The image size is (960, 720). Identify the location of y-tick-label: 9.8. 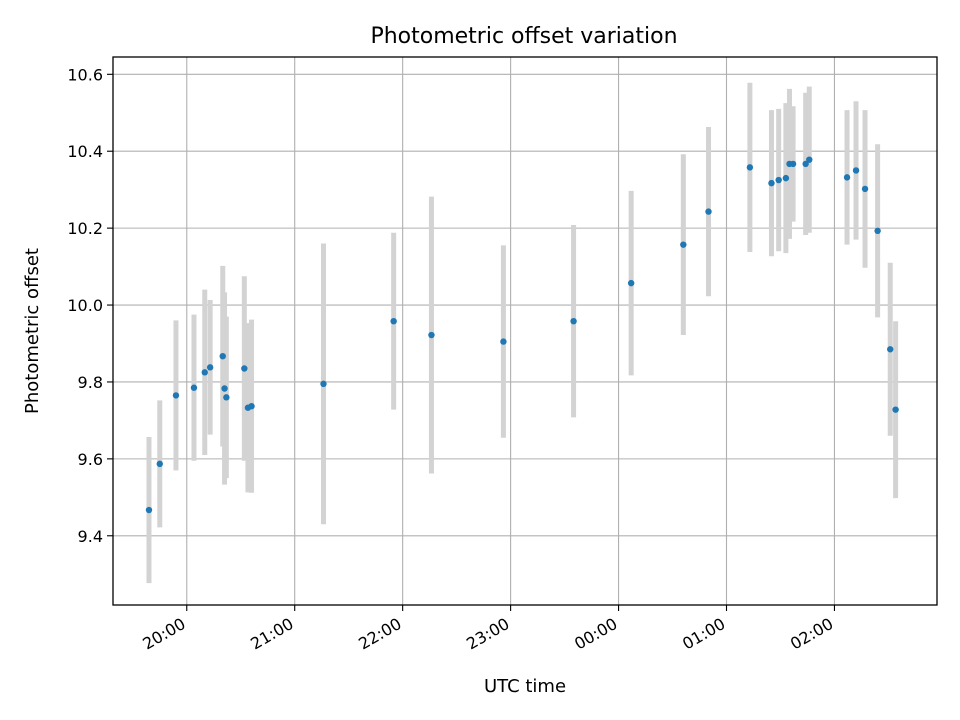
(90, 382).